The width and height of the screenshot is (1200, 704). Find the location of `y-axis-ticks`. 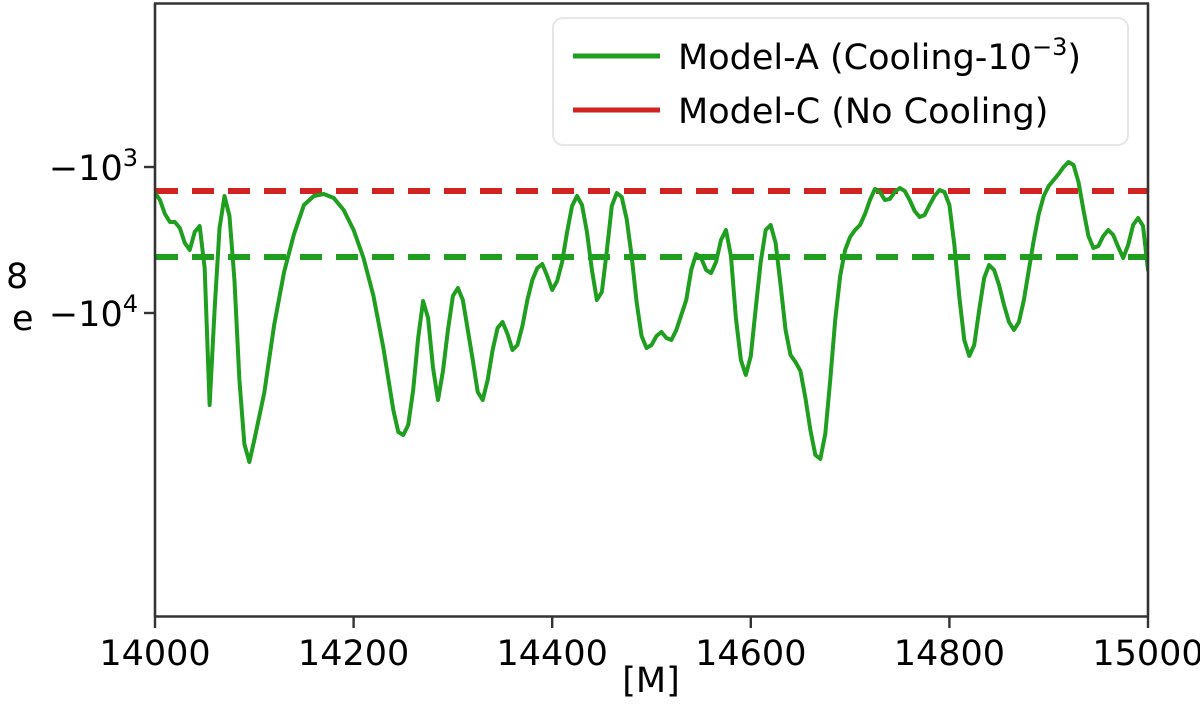

y-axis-ticks is located at coordinates (149, 240).